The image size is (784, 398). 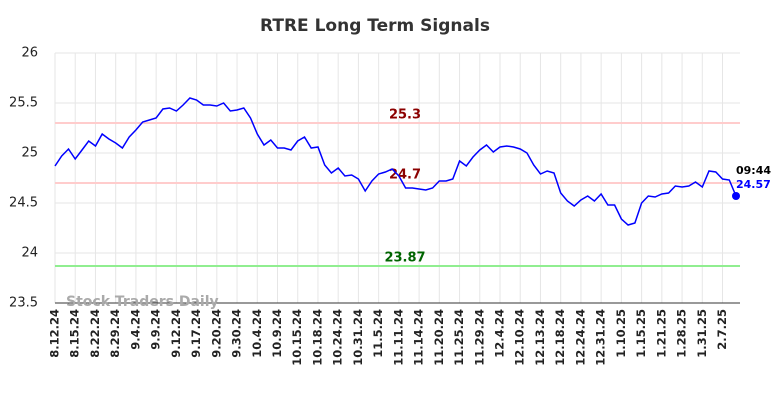 I want to click on x-tick-label: 8.22.24, so click(x=95, y=333).